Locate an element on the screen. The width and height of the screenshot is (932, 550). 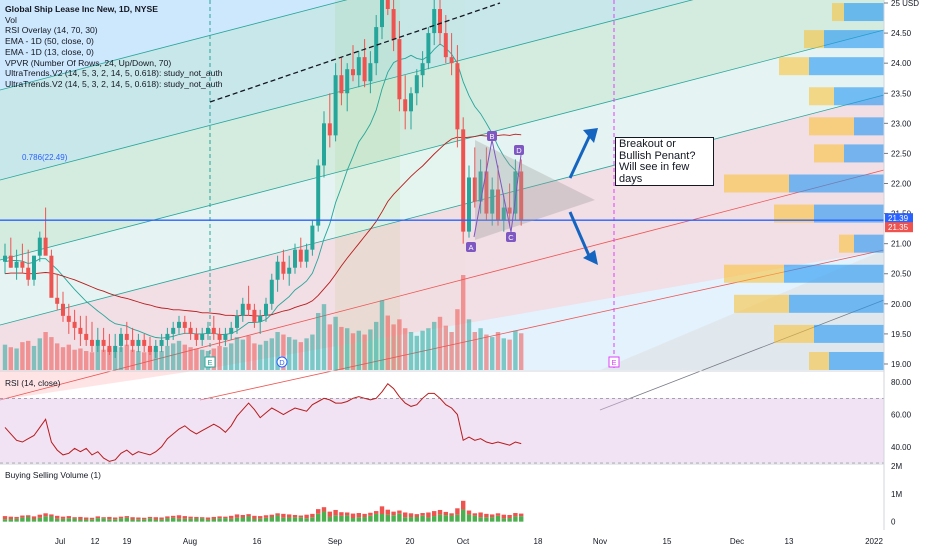
y-tick-label: 23.50 is located at coordinates (901, 93).